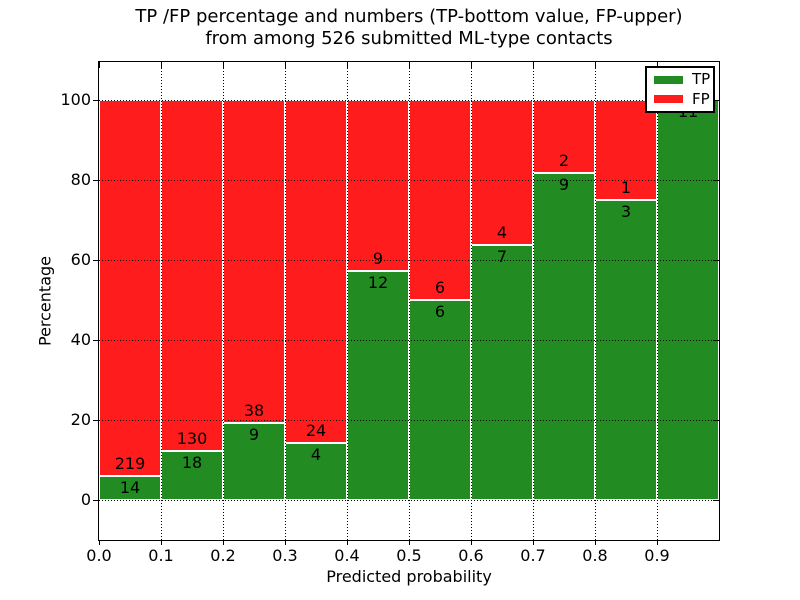 The image size is (800, 600). What do you see at coordinates (626, 211) in the screenshot?
I see `tp-count-label: 3` at bounding box center [626, 211].